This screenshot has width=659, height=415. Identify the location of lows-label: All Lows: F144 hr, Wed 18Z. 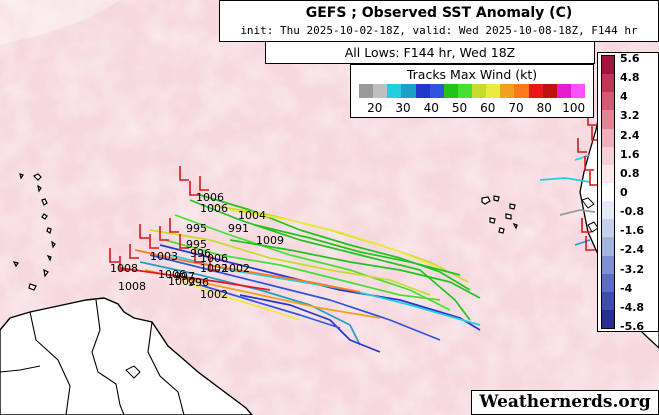
(430, 52).